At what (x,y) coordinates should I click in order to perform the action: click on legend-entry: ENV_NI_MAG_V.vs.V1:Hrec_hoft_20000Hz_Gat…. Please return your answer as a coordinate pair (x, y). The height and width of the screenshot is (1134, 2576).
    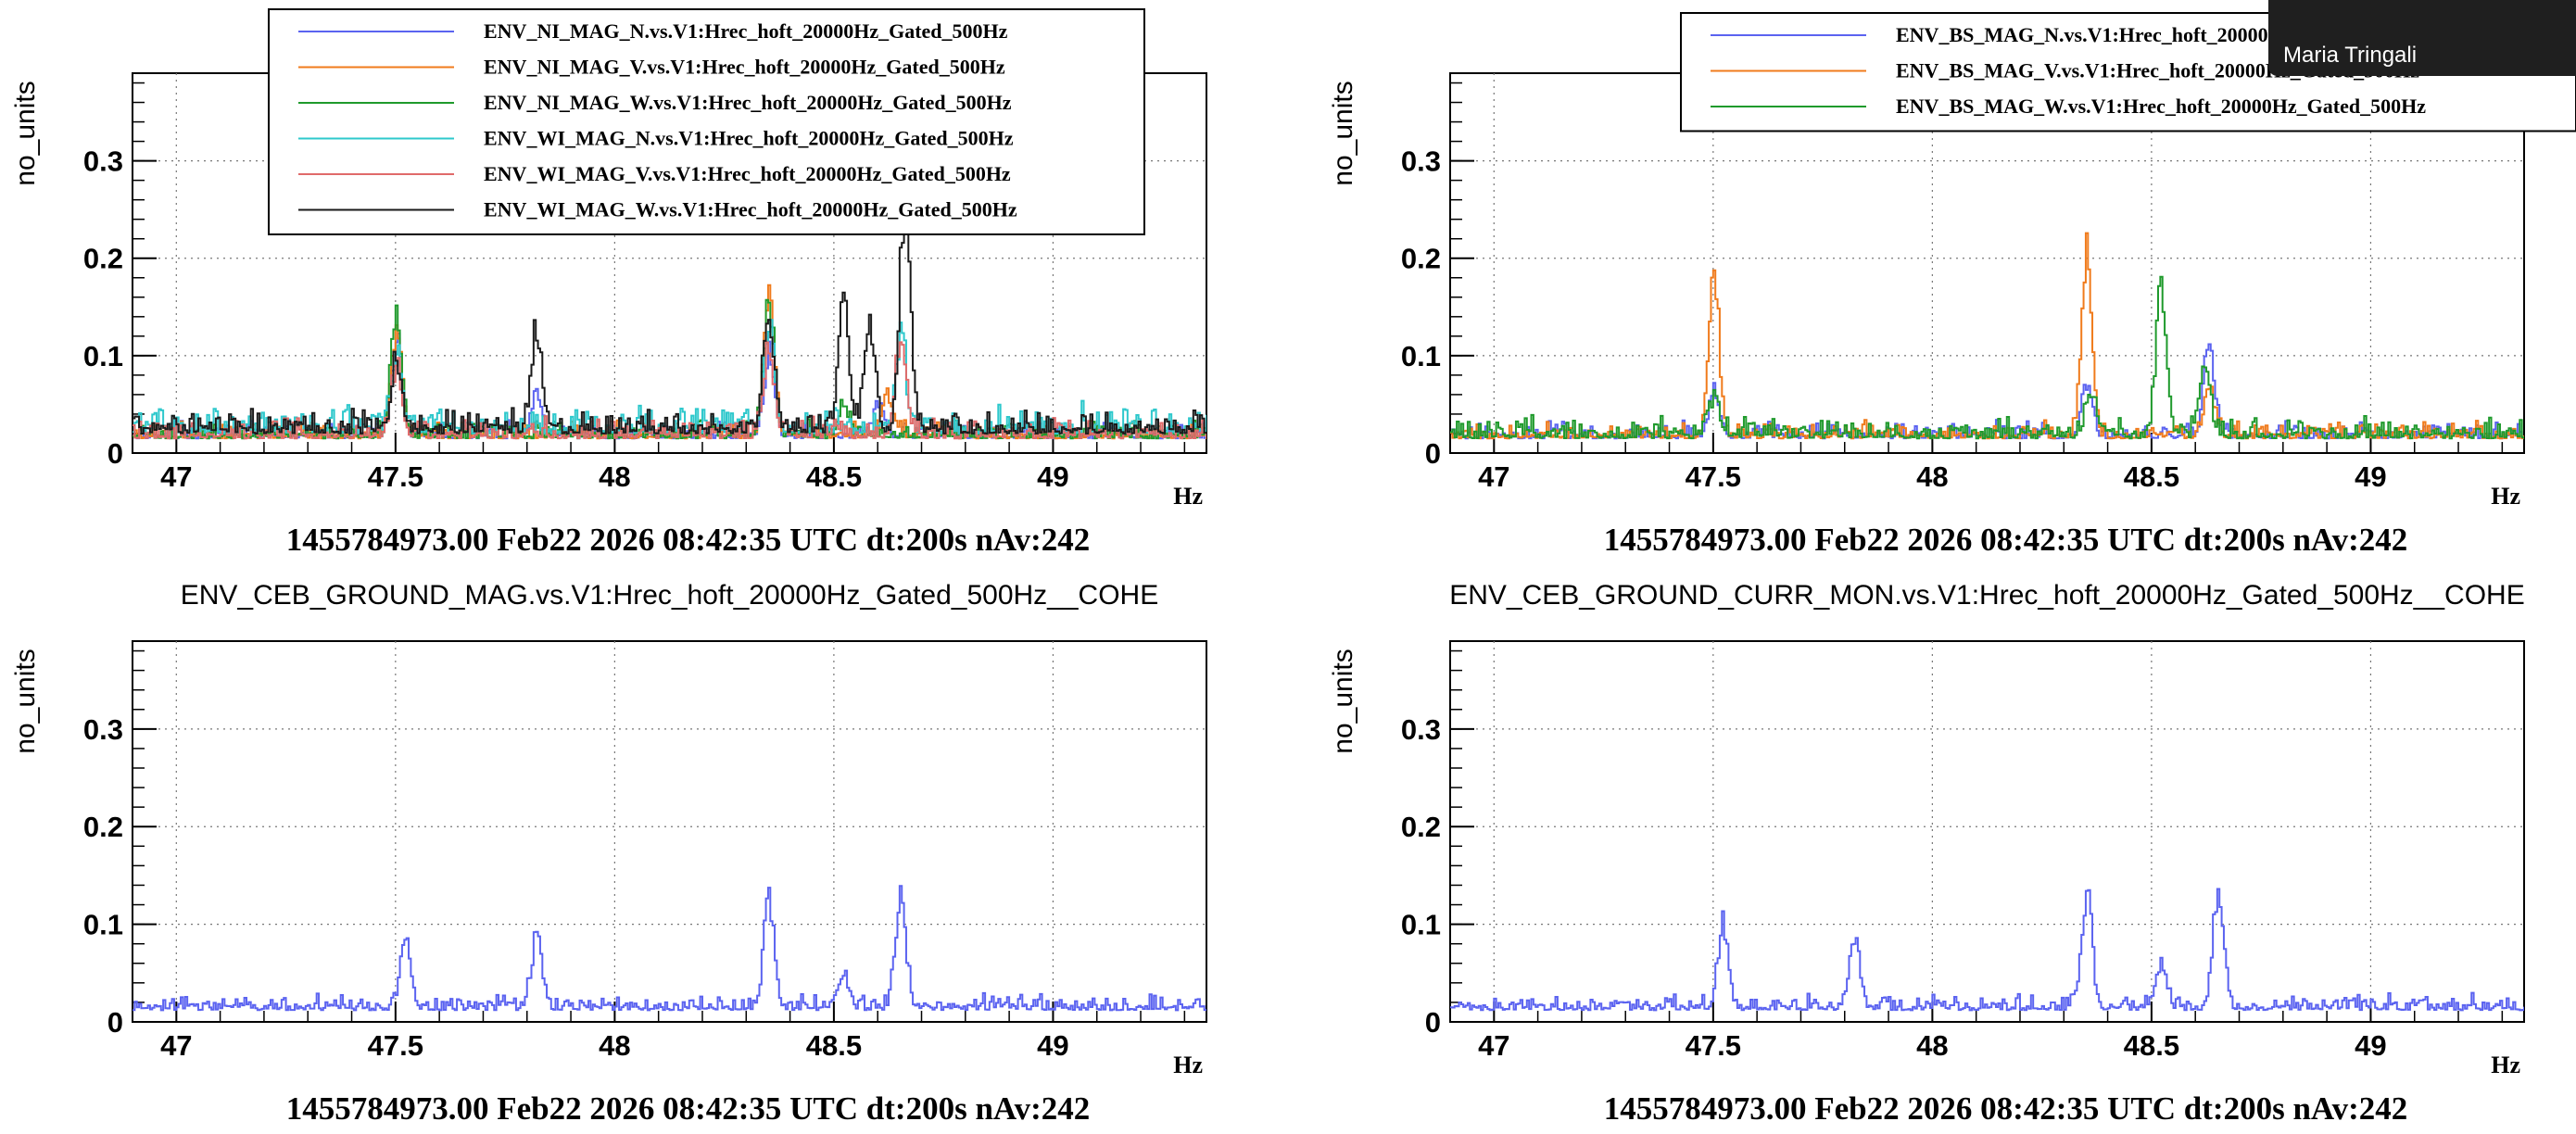
    Looking at the image, I should click on (744, 67).